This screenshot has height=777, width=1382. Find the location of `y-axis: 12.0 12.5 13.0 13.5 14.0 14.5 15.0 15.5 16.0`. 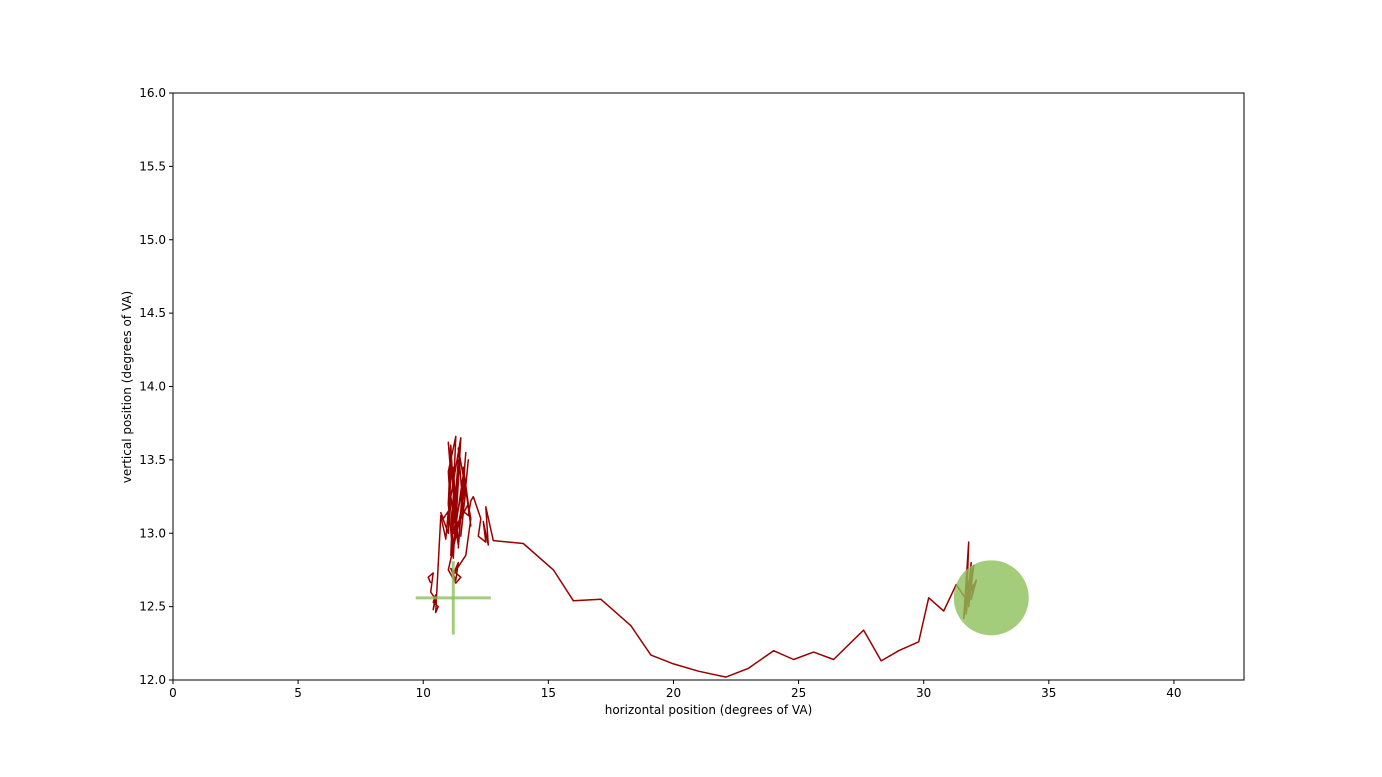

y-axis: 12.0 12.5 13.0 13.5 14.0 14.5 15.0 15.5 16.0 is located at coordinates (156, 386).